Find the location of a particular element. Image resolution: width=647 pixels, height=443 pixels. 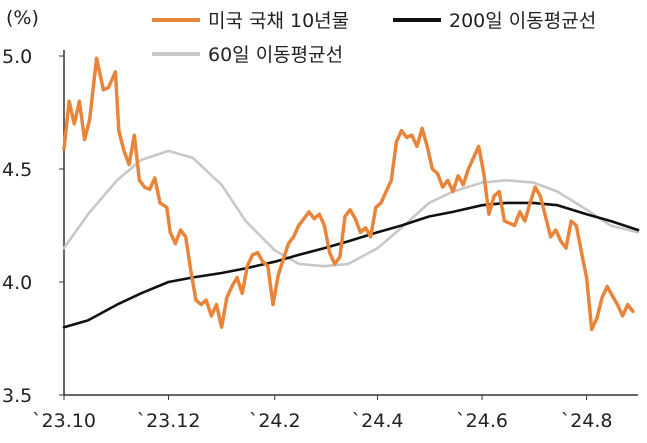

legend-label: 200일 이동평균선 is located at coordinates (522, 21).